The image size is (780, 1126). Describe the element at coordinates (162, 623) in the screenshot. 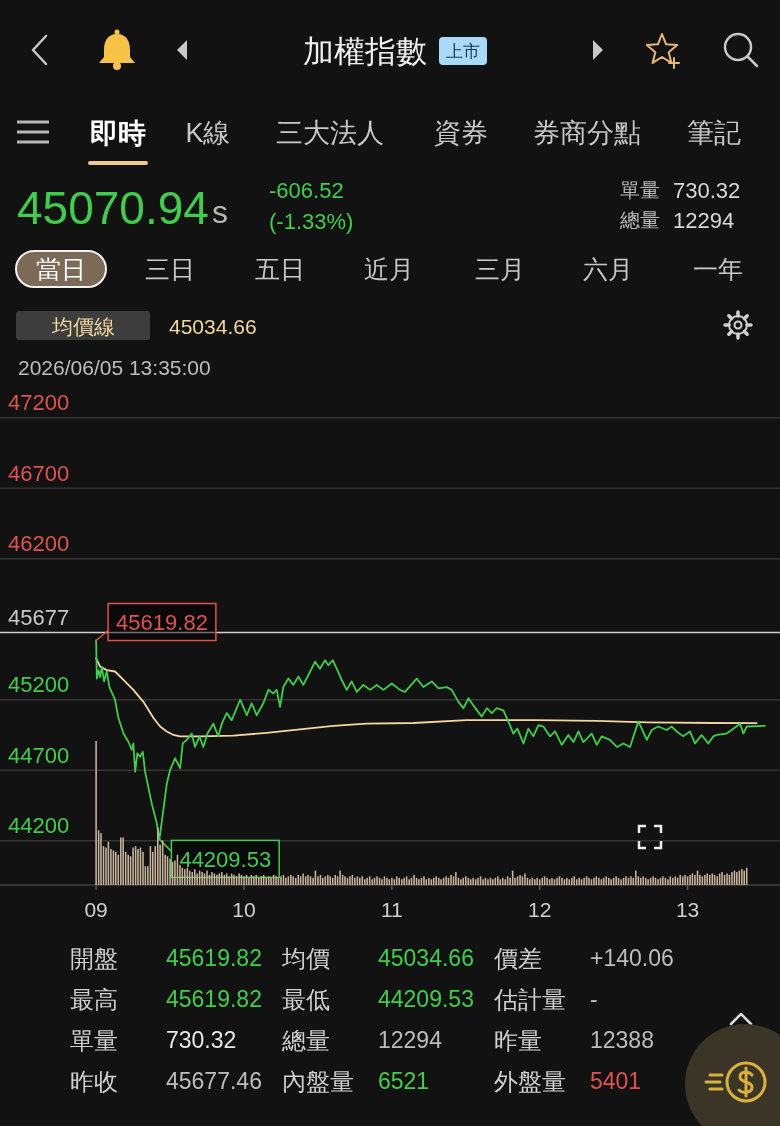

I see `annotation: 45619.82` at that location.